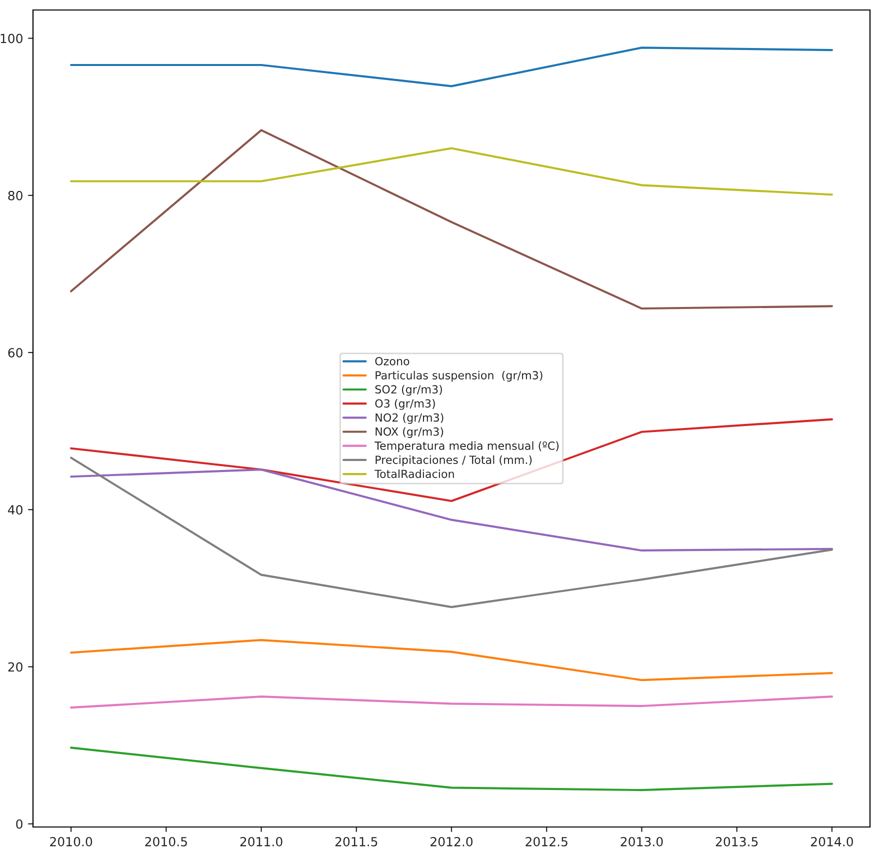  What do you see at coordinates (356, 841) in the screenshot?
I see `x-tick-label: 2011.5` at bounding box center [356, 841].